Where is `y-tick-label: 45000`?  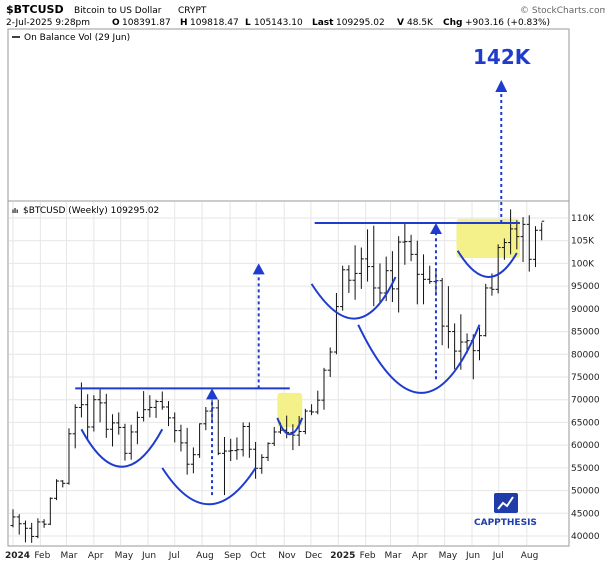
y-tick-label: 45000 is located at coordinates (585, 514).